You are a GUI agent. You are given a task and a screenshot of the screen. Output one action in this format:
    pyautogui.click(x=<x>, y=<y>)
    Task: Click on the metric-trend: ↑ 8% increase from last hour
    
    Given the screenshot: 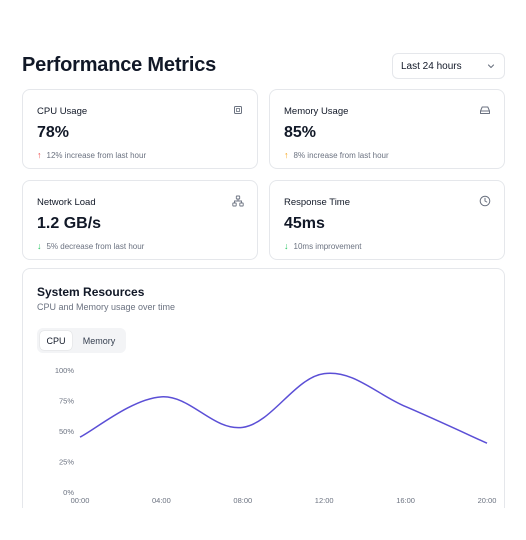 What is the action you would take?
    pyautogui.click(x=336, y=155)
    